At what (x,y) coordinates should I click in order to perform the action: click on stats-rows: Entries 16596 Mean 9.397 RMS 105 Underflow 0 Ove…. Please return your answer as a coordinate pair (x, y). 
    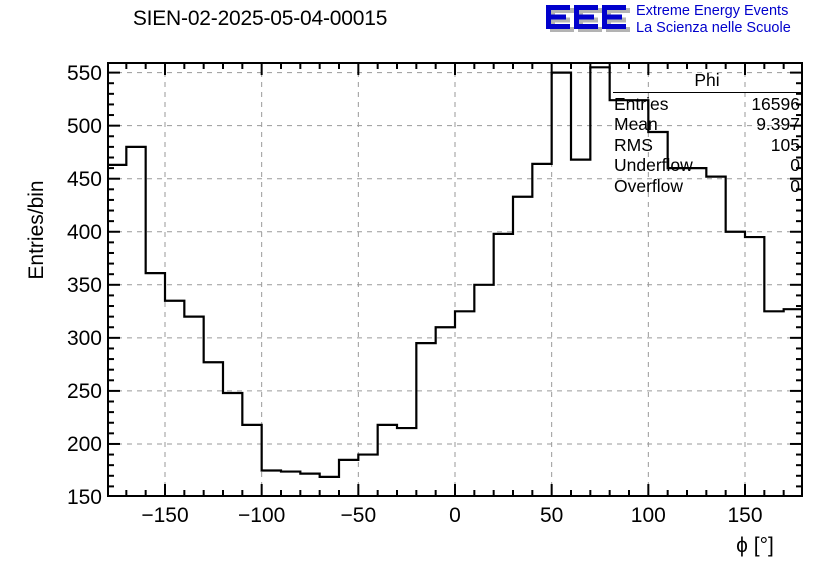
    Looking at the image, I should click on (707, 145).